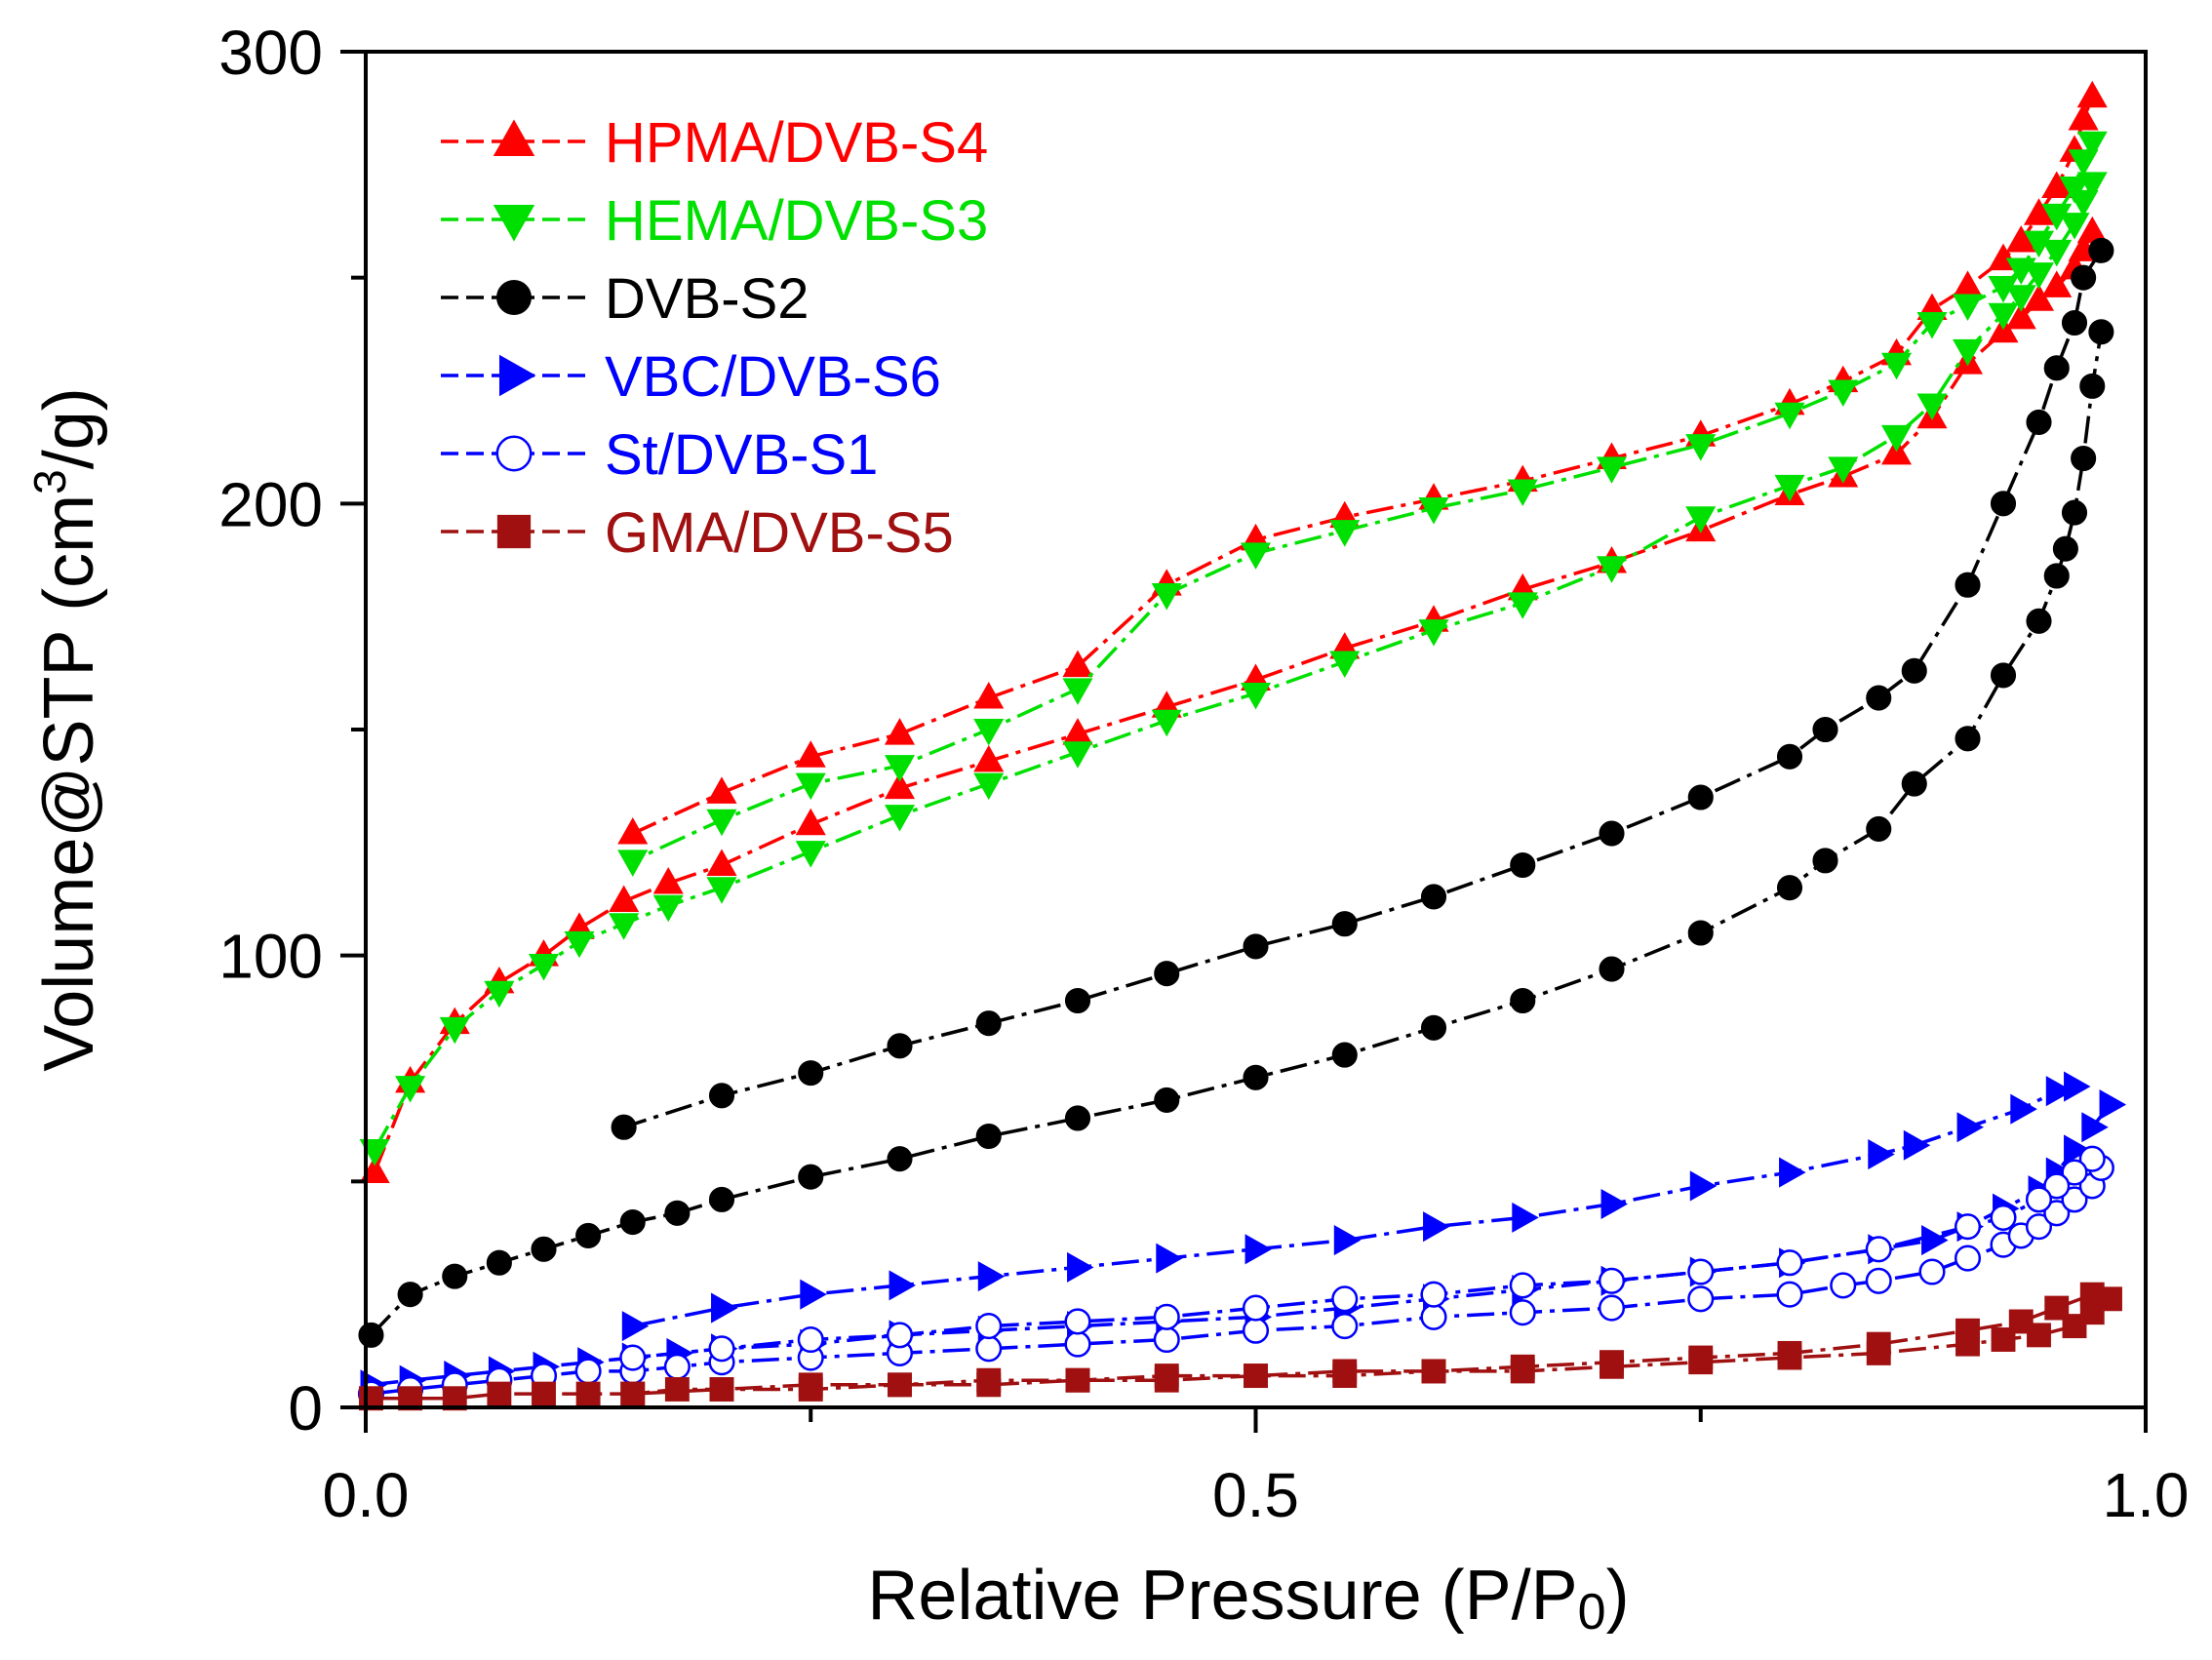 The image size is (2212, 1660). Describe the element at coordinates (714, 221) in the screenshot. I see `legend-item-hema-dvb-s3: HEMA/DVB-S3` at that location.